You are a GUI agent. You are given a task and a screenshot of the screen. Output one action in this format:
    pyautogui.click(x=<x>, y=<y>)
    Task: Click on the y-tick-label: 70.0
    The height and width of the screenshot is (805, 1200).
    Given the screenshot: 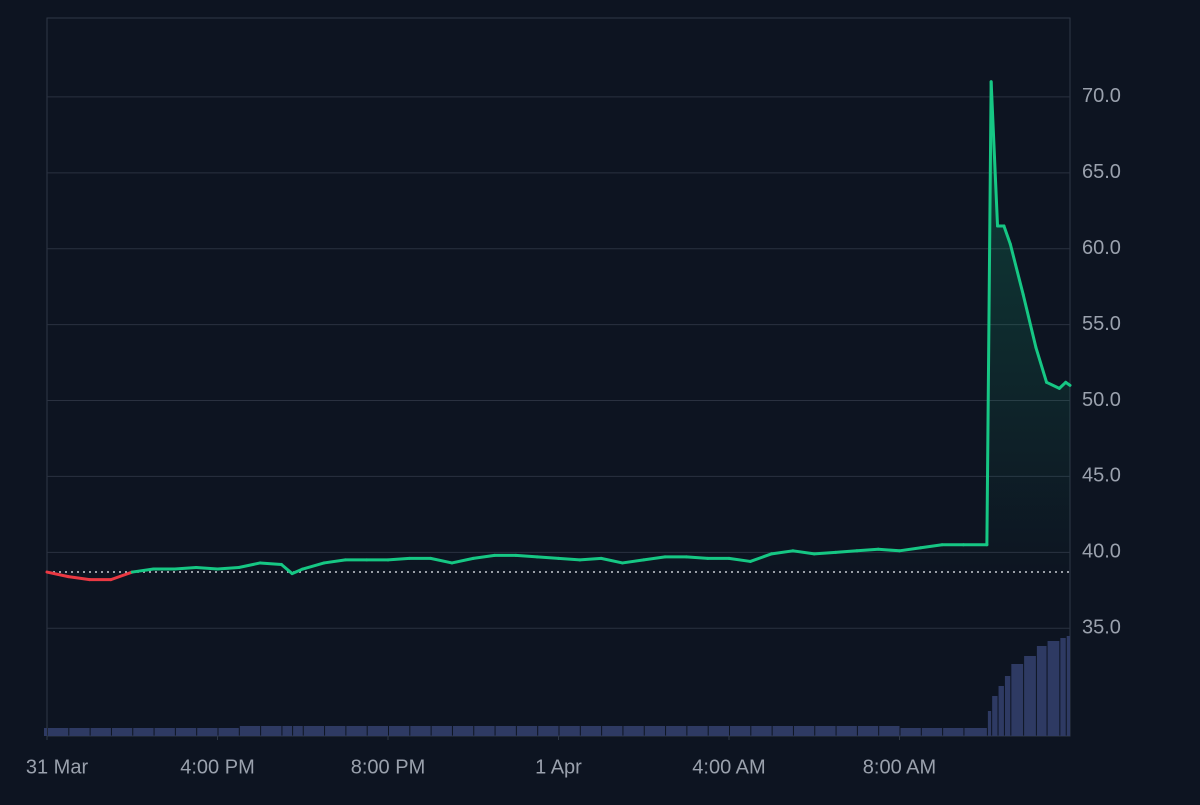 What is the action you would take?
    pyautogui.click(x=1101, y=96)
    